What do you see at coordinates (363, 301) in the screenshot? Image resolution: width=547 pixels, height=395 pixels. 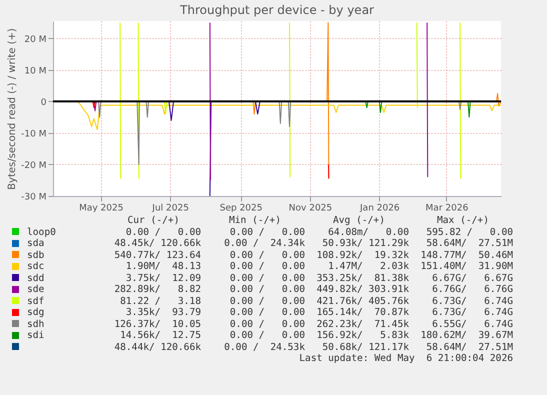 I see `text: 421.76k/ 405.76k` at bounding box center [363, 301].